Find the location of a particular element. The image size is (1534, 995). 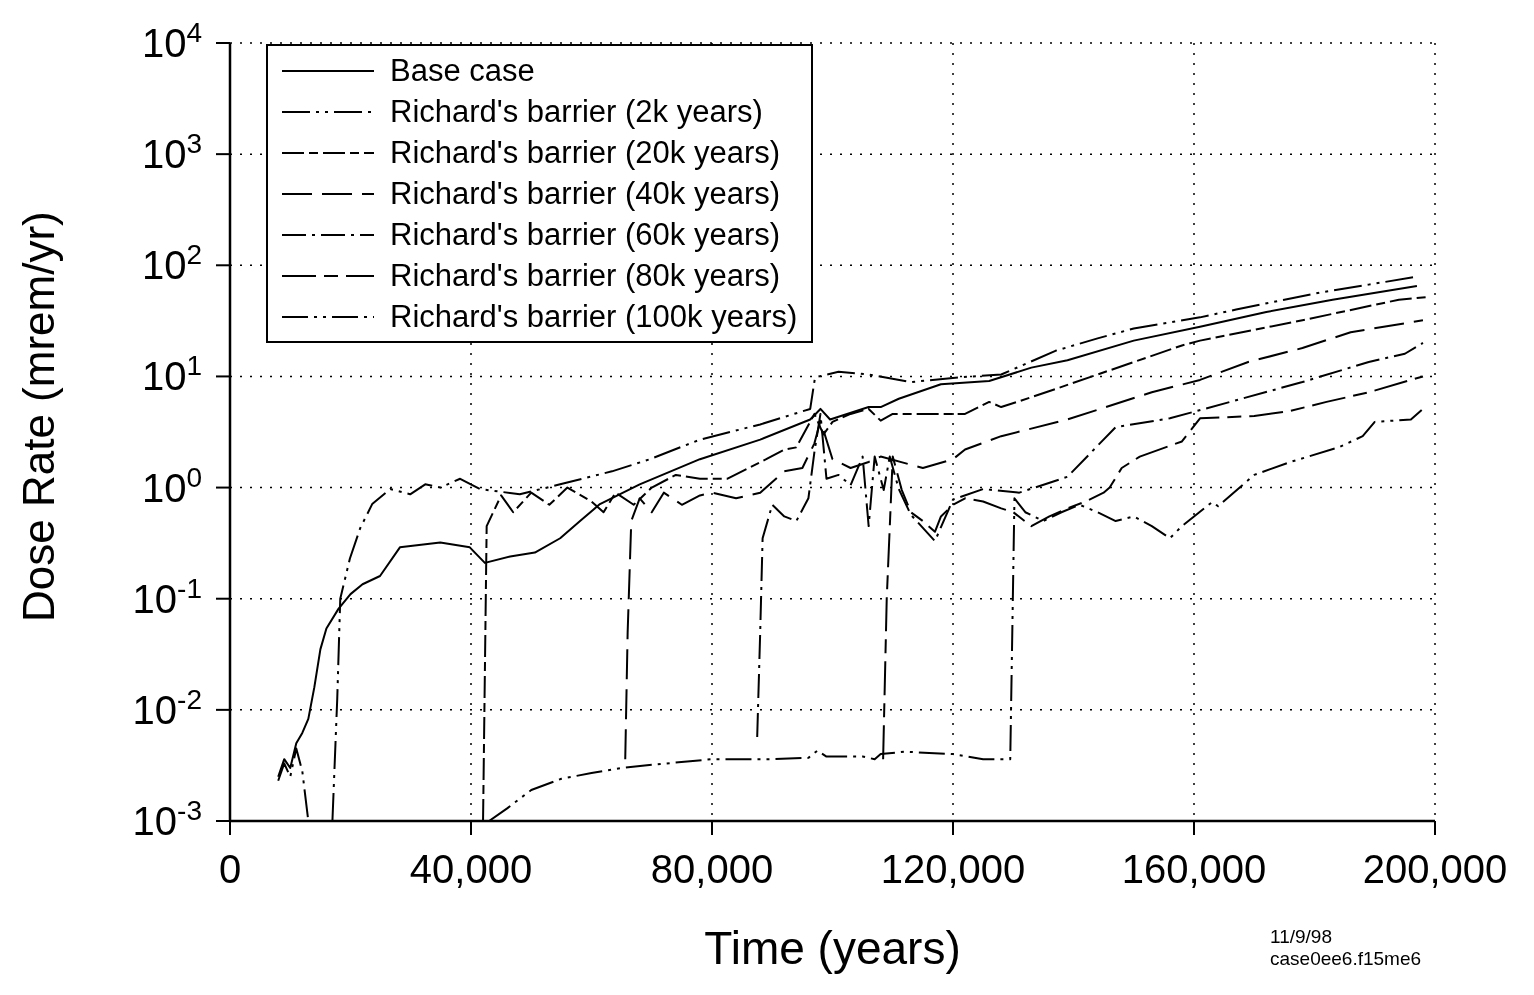

legend-label: Richard's barrier (60k years) is located at coordinates (585, 234).